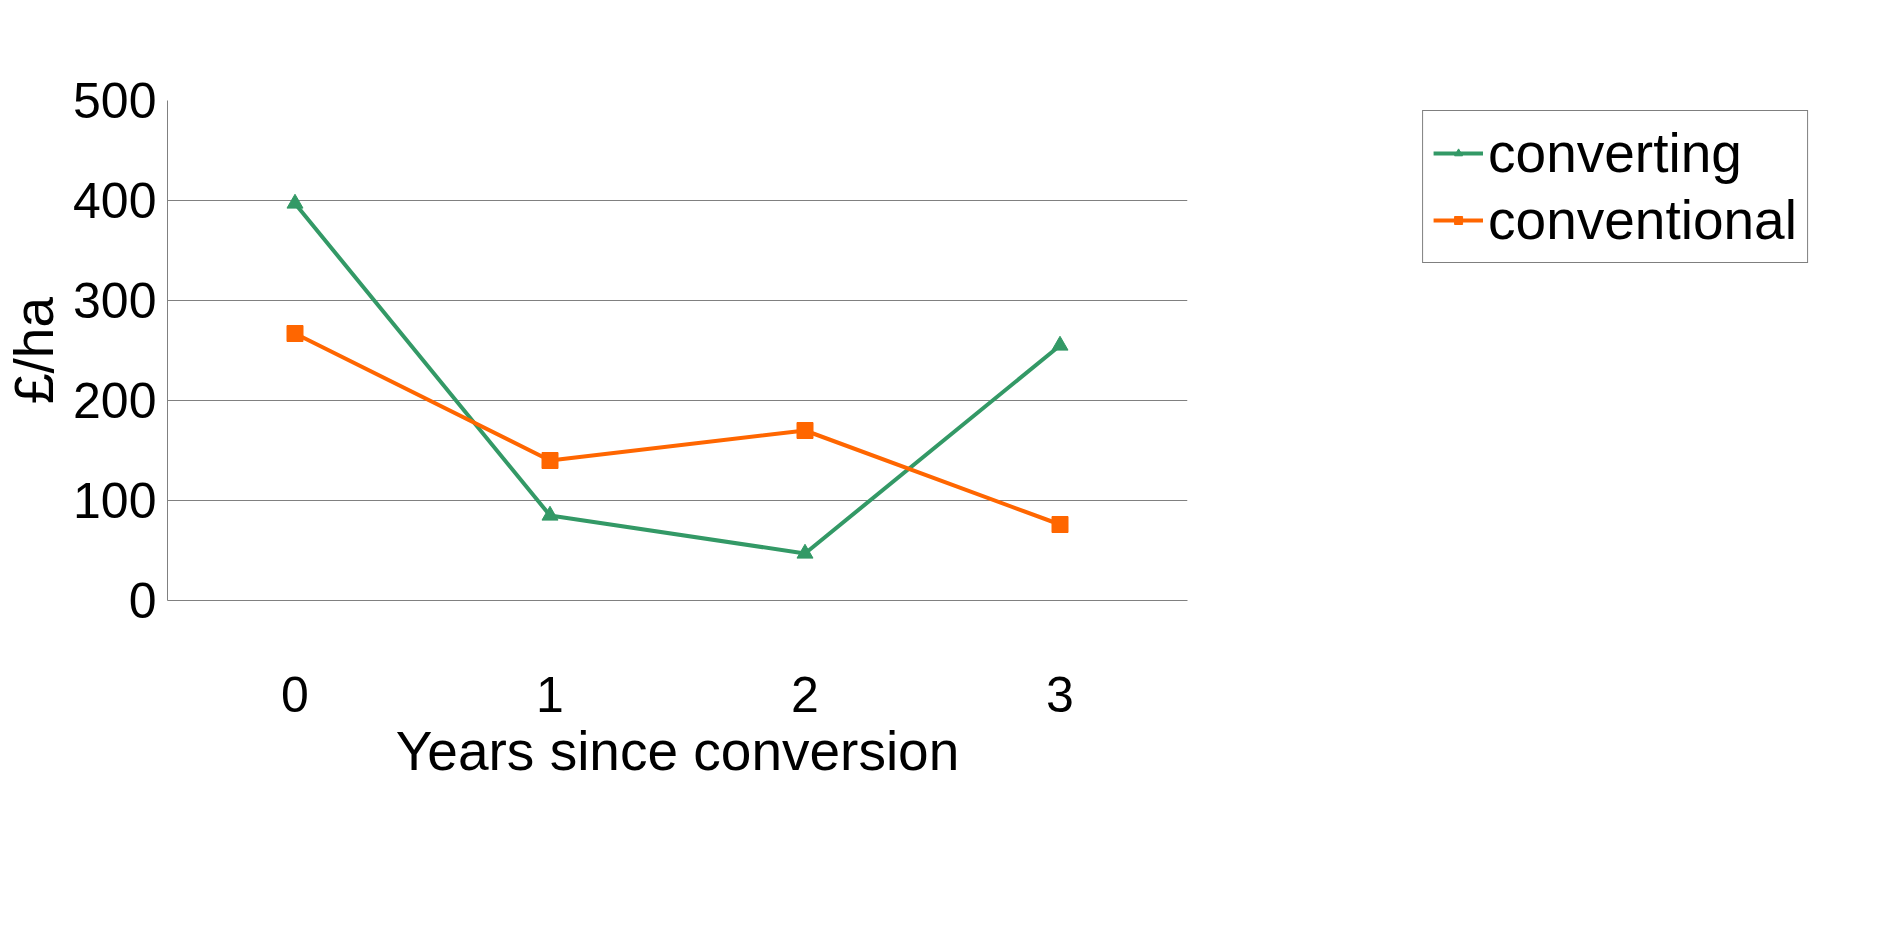  I want to click on x-tick-label: 0, so click(295, 694).